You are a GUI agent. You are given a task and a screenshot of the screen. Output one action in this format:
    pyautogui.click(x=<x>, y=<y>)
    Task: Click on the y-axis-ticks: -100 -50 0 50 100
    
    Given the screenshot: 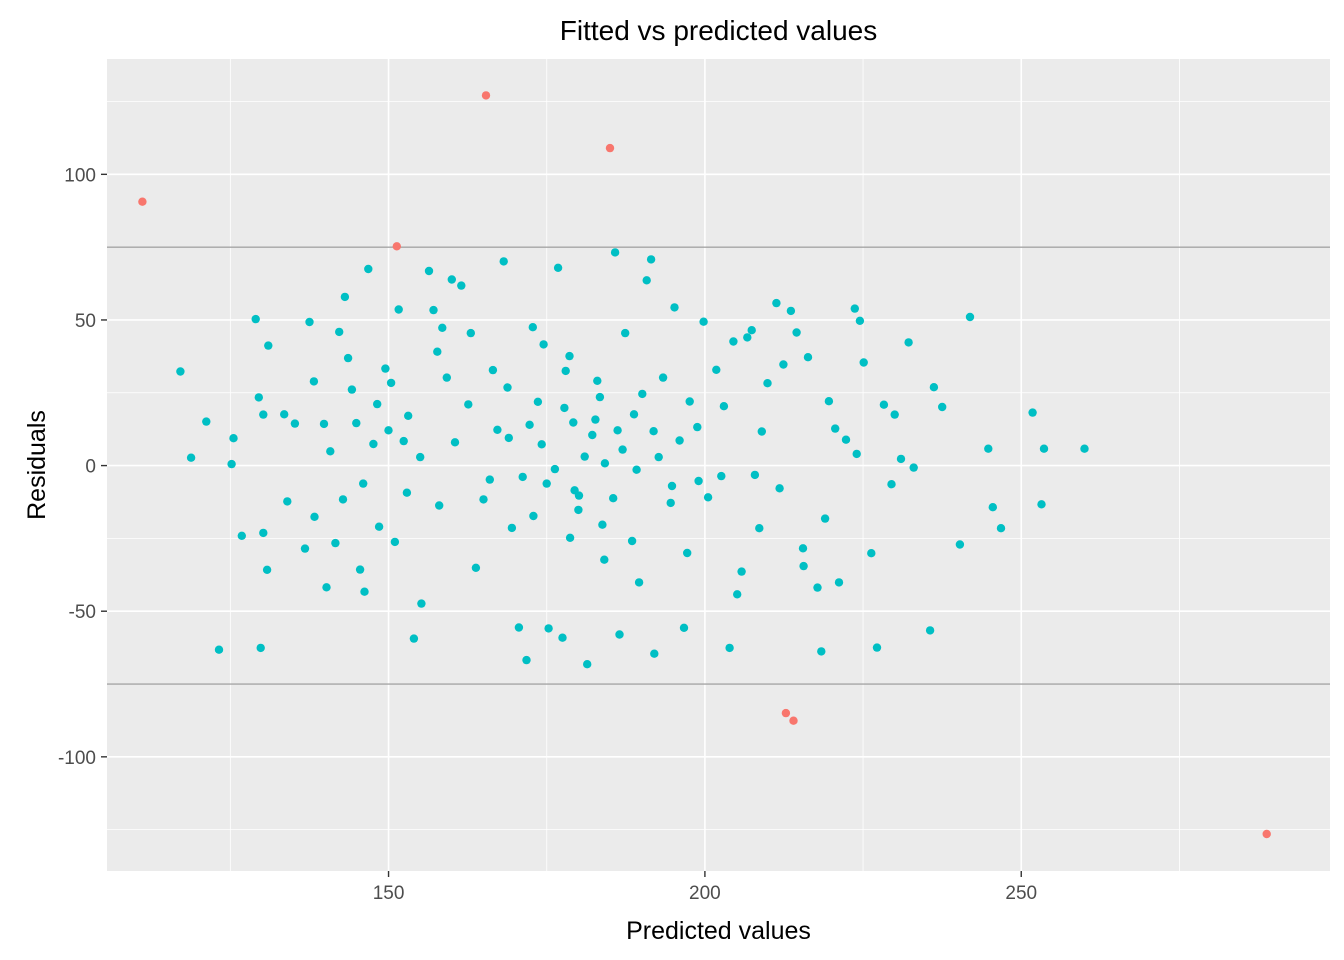 What is the action you would take?
    pyautogui.click(x=82, y=467)
    